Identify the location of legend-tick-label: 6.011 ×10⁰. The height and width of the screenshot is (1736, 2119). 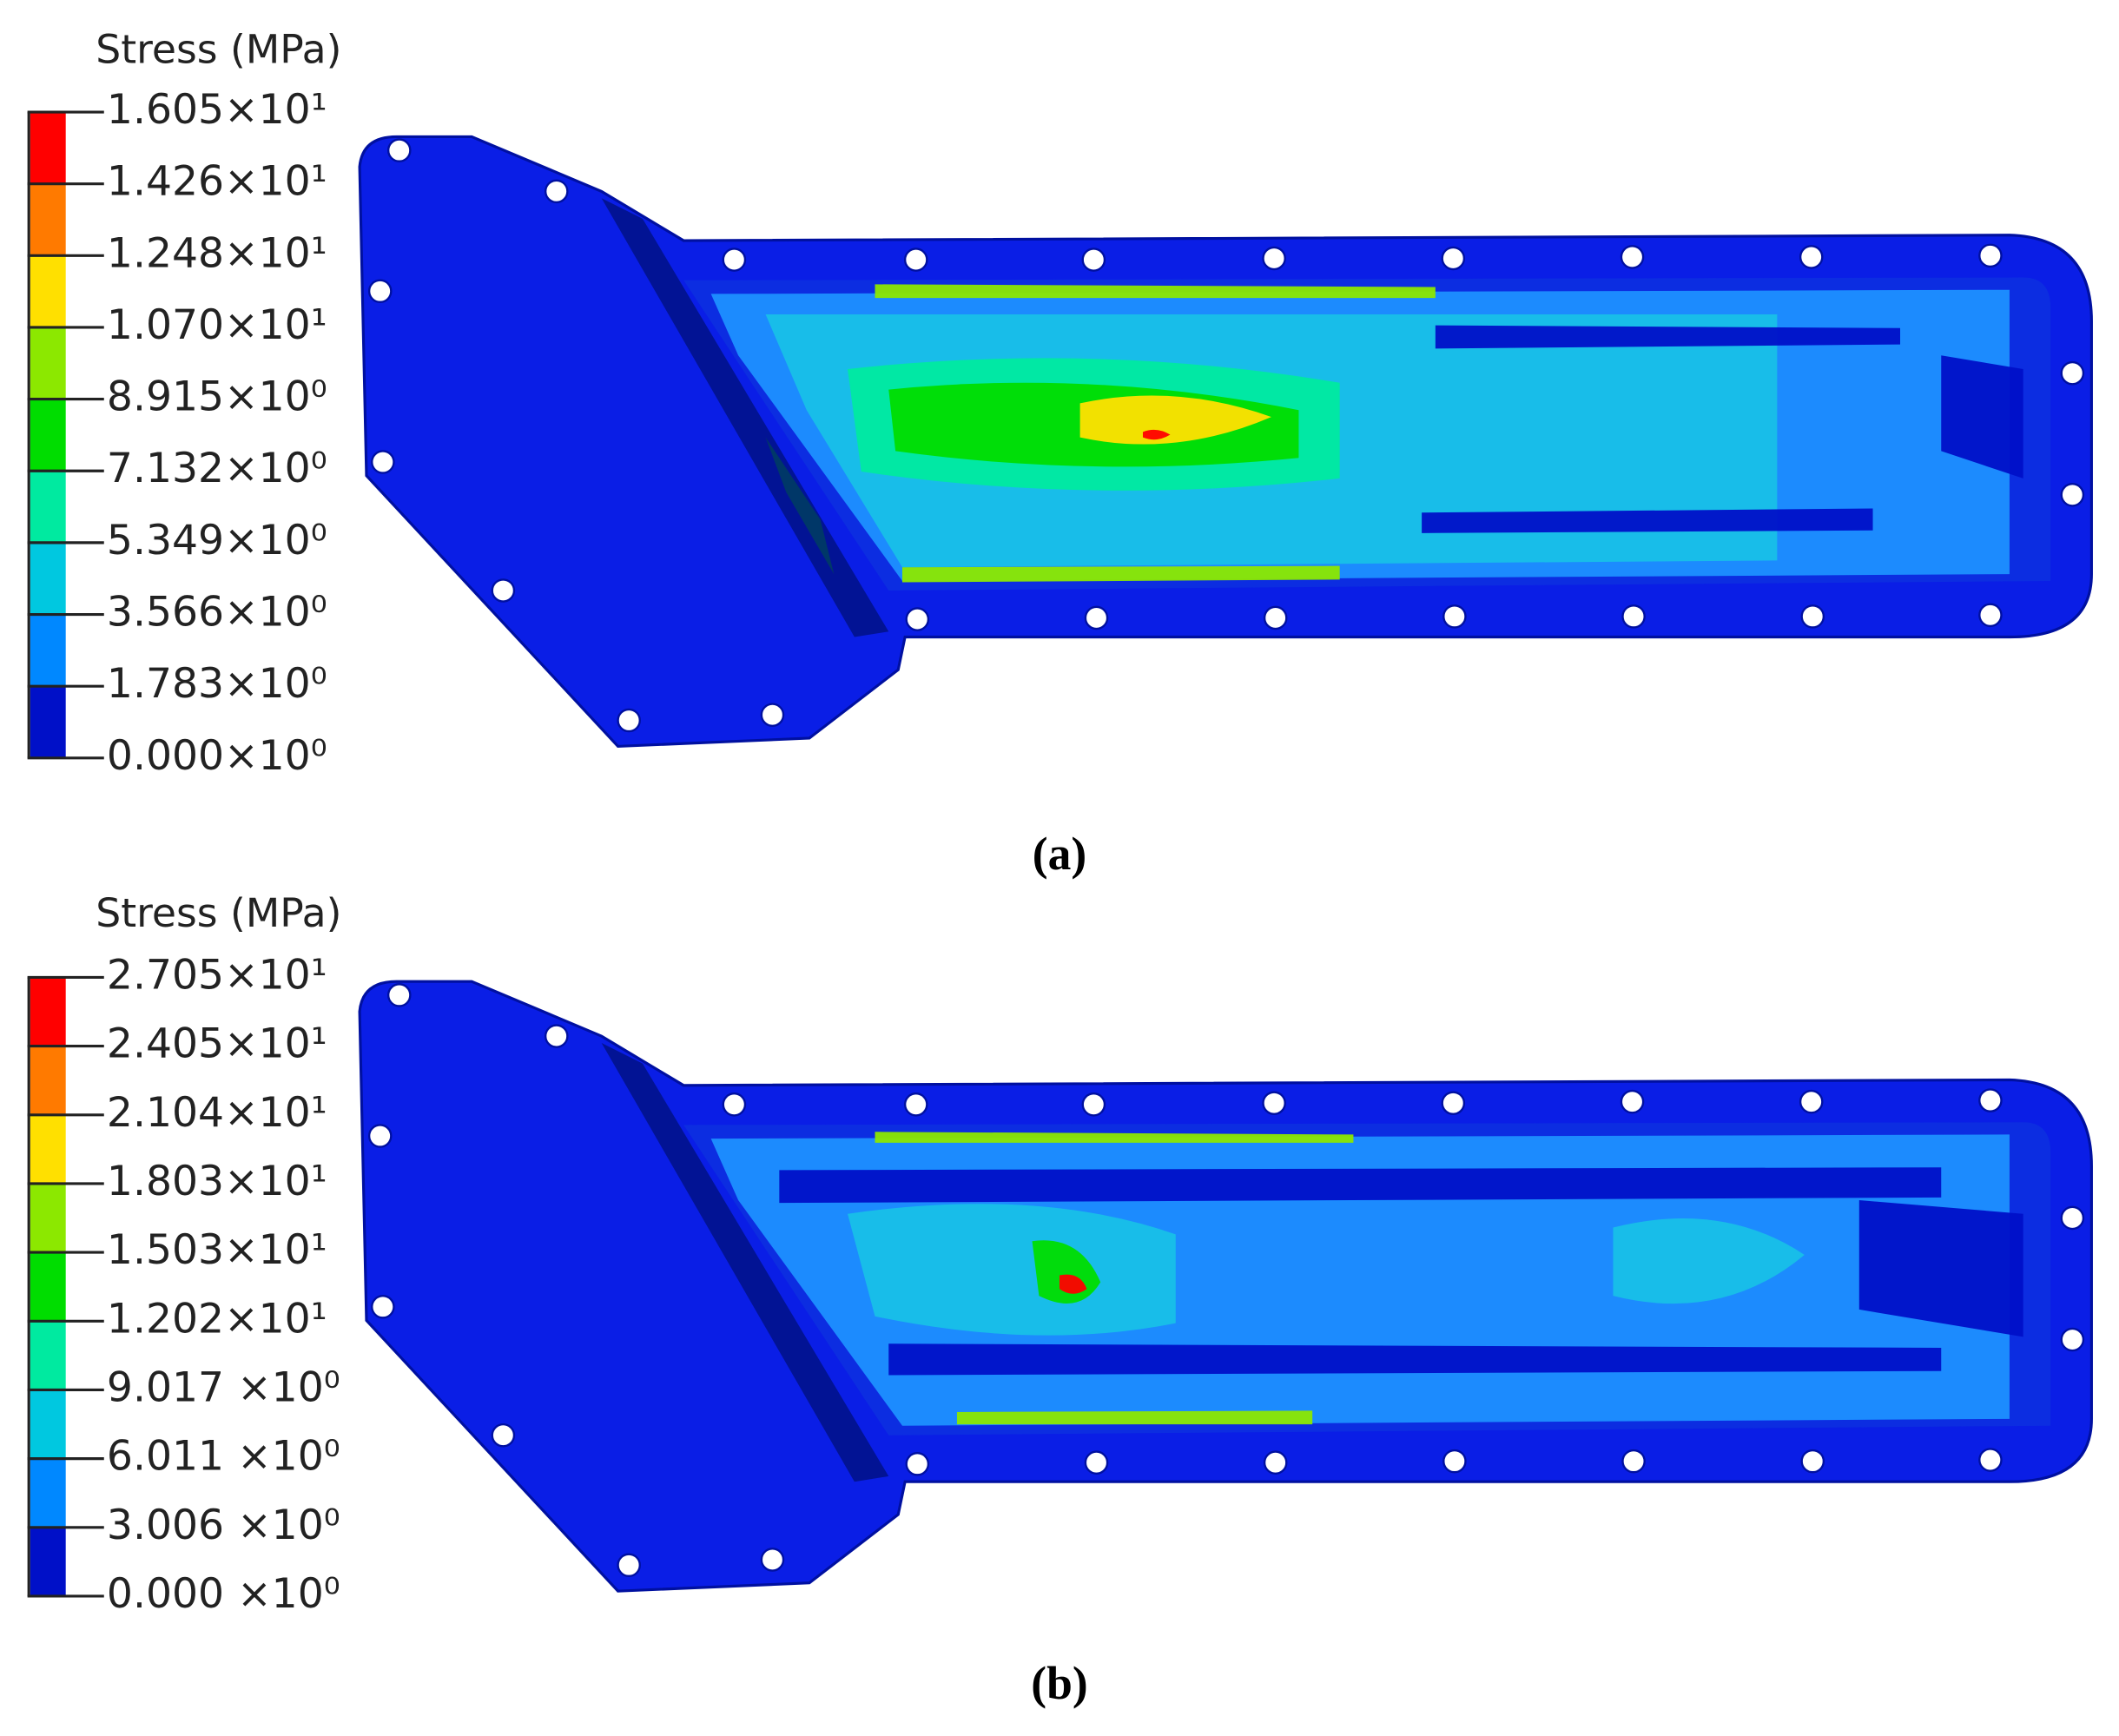
(223, 1457).